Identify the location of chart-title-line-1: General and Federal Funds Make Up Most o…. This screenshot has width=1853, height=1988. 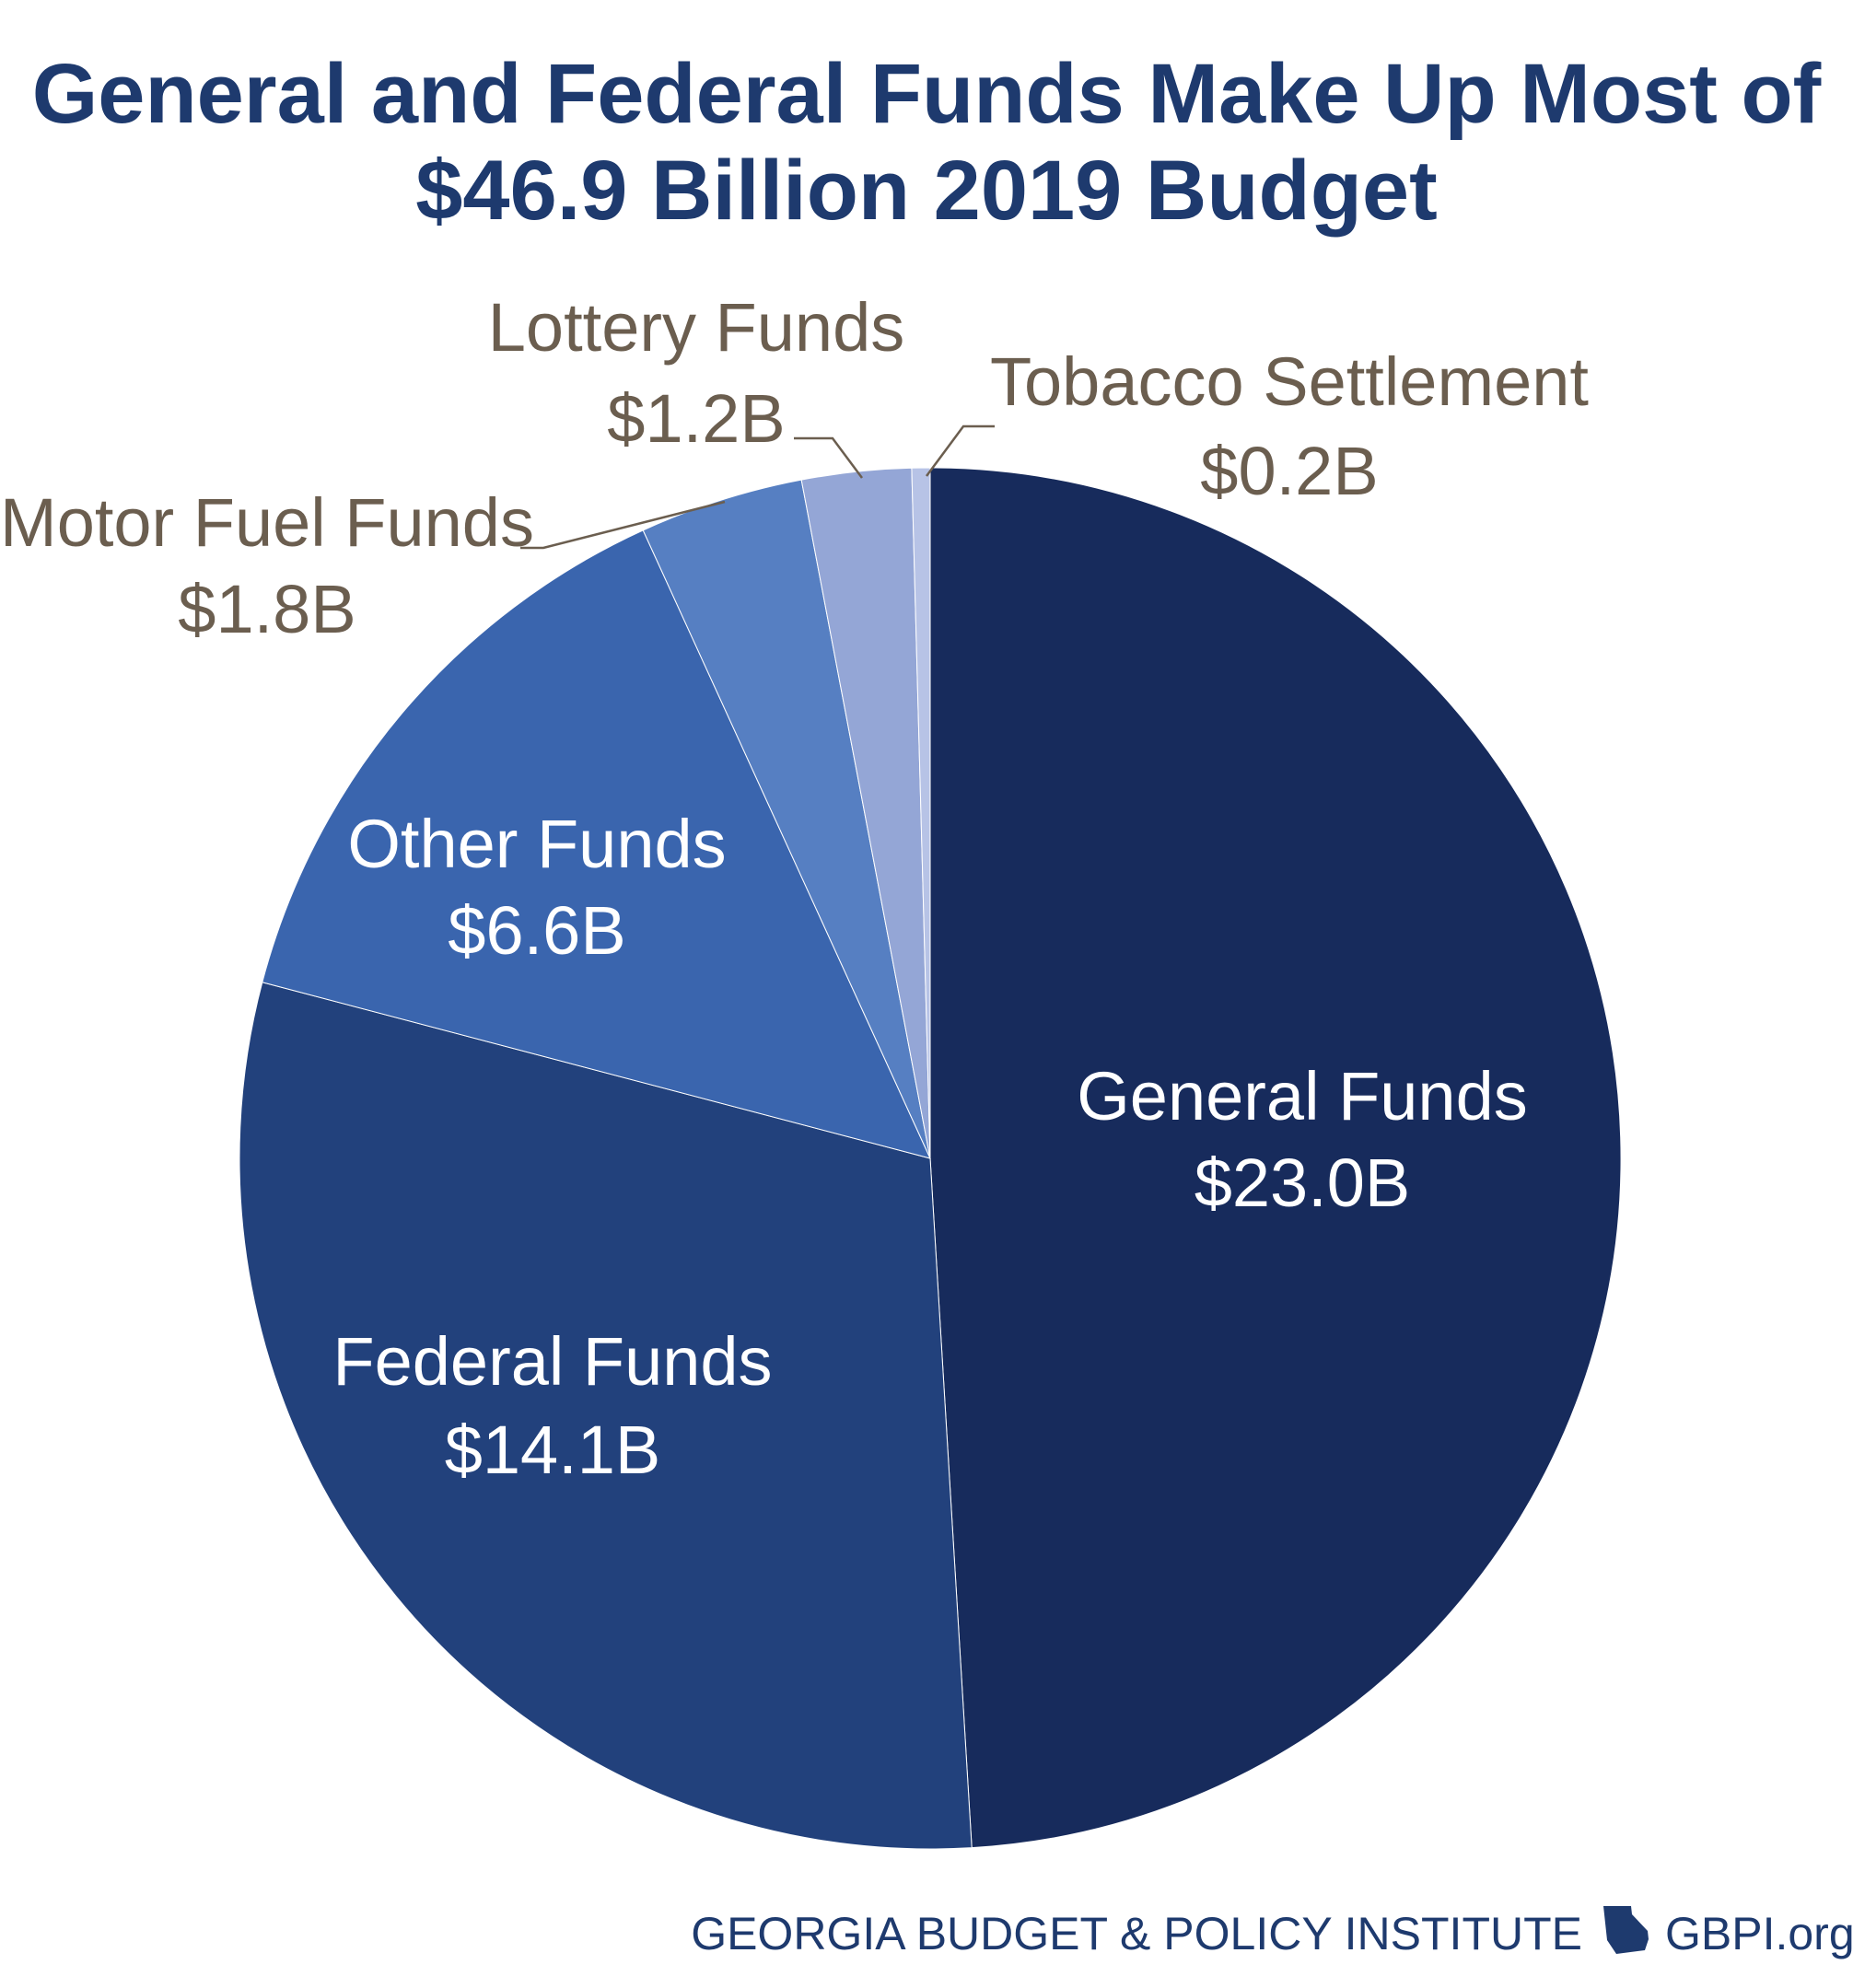
(927, 94).